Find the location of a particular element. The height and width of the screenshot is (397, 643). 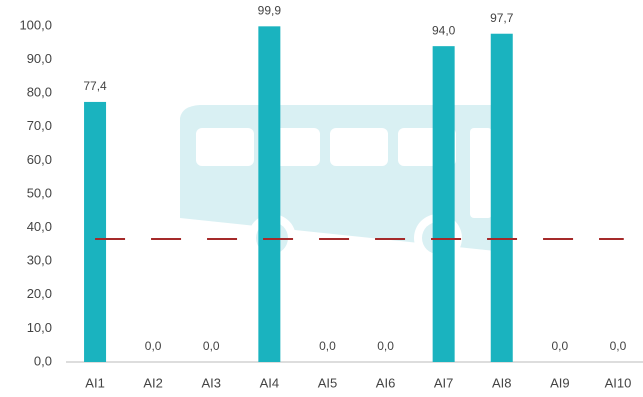

y-tick-label: 50,0 is located at coordinates (39, 192).